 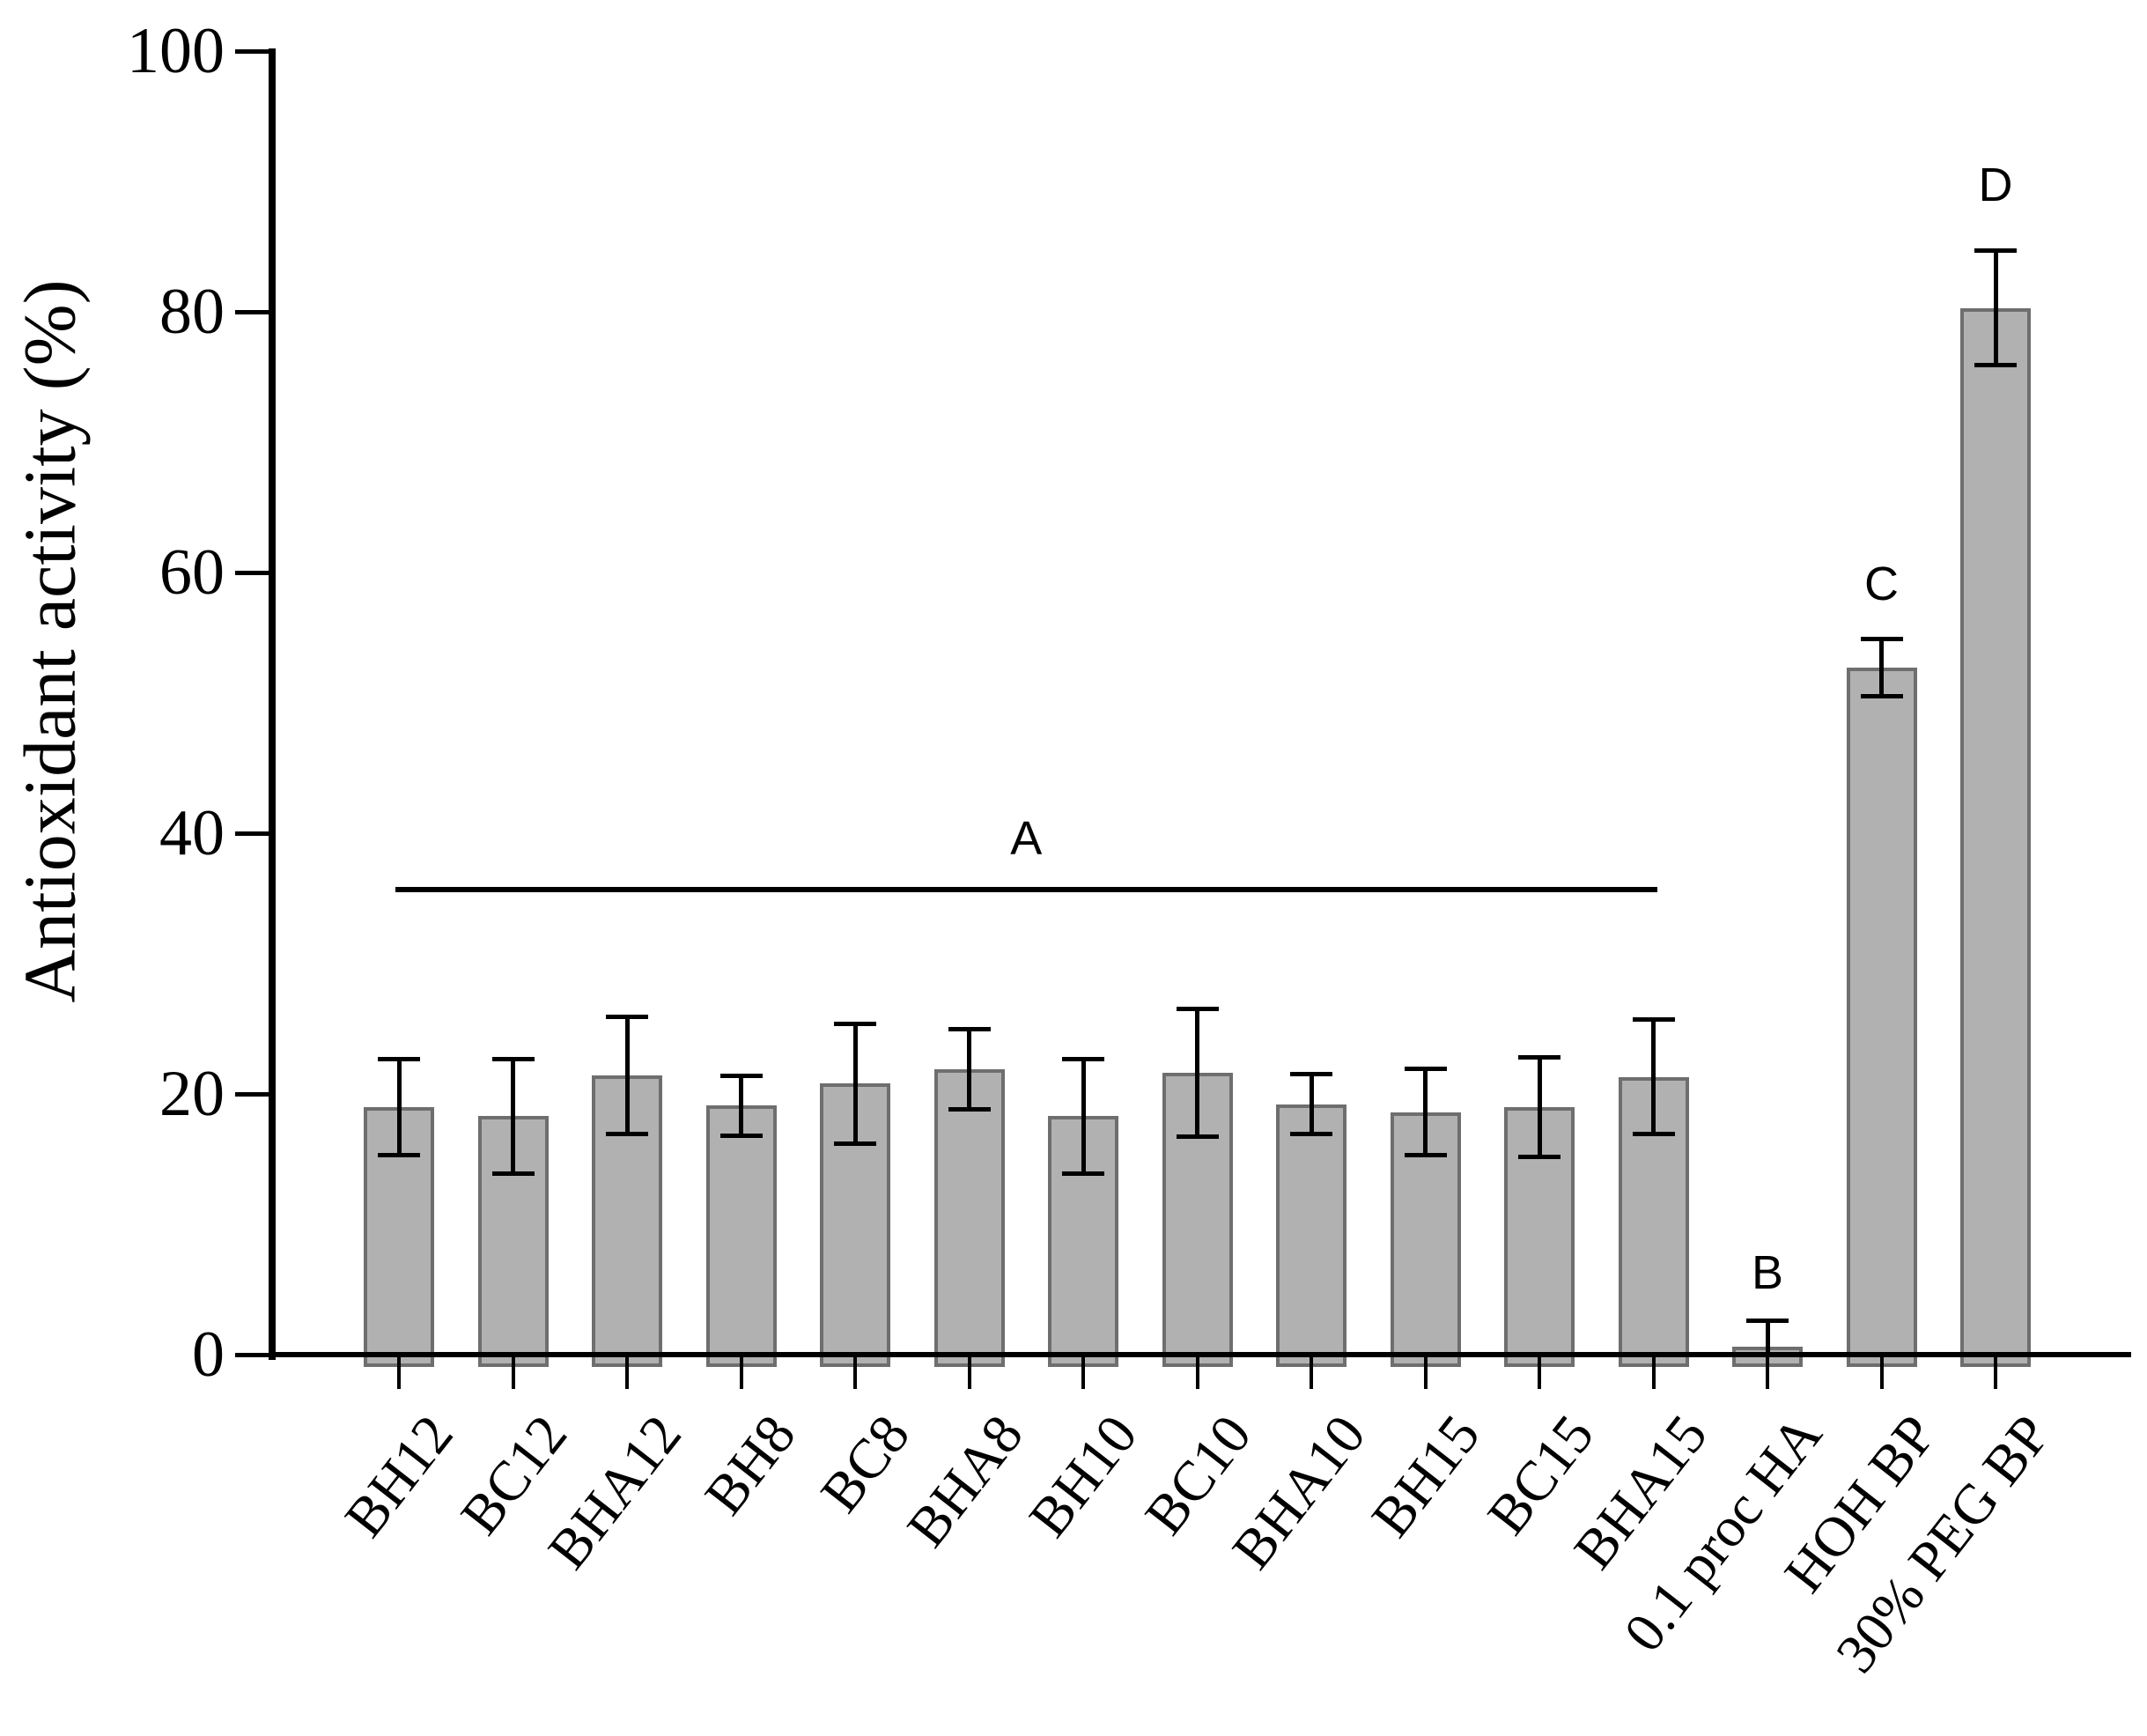 I want to click on y-tick-label: 0, so click(x=208, y=1355).